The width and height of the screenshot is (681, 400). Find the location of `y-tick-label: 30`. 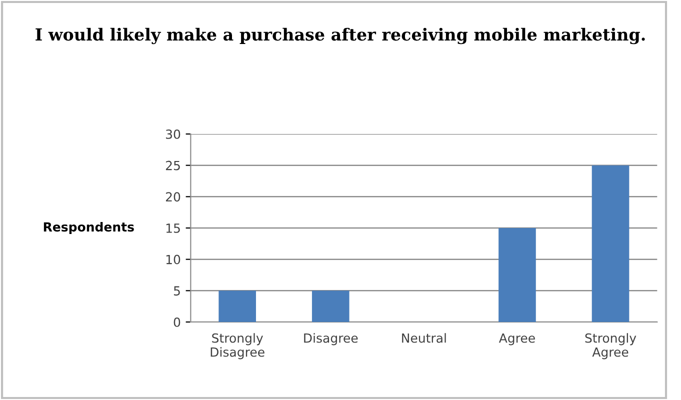

y-tick-label: 30 is located at coordinates (173, 134).